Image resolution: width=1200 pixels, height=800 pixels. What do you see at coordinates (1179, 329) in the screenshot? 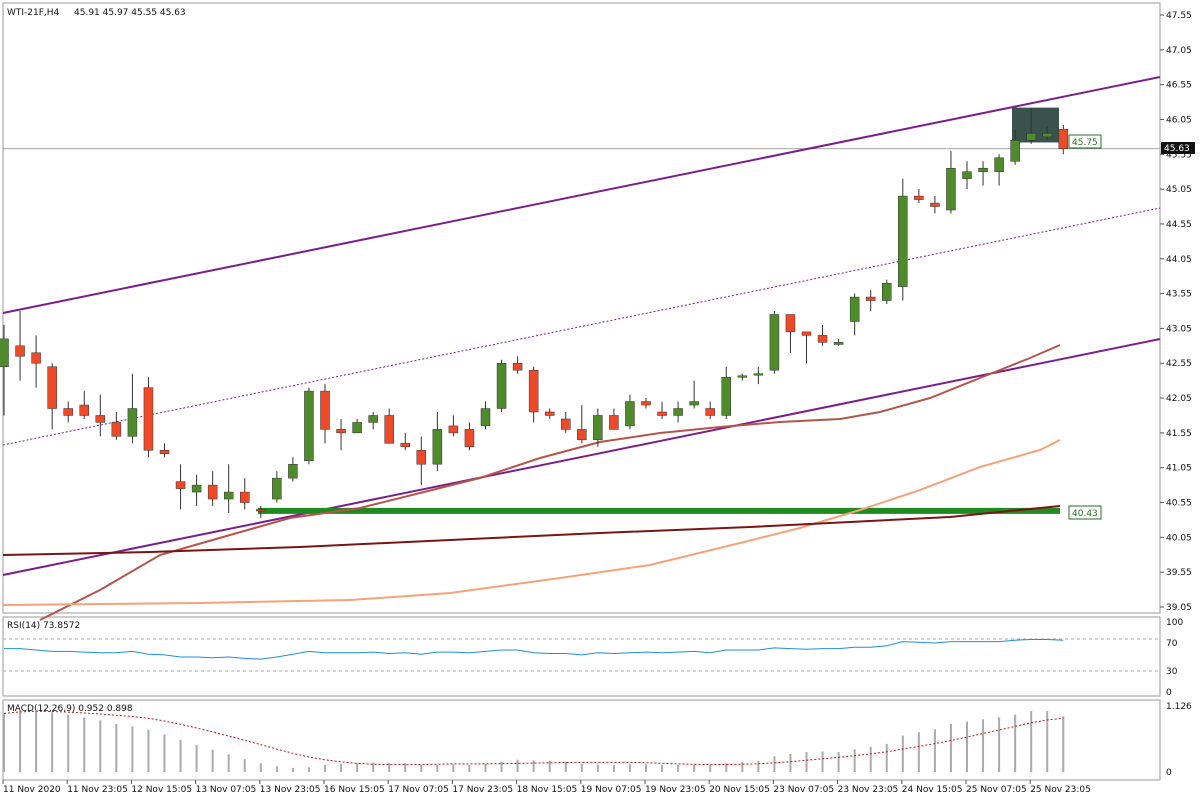
I see `price-tick-label: 43.05` at bounding box center [1179, 329].